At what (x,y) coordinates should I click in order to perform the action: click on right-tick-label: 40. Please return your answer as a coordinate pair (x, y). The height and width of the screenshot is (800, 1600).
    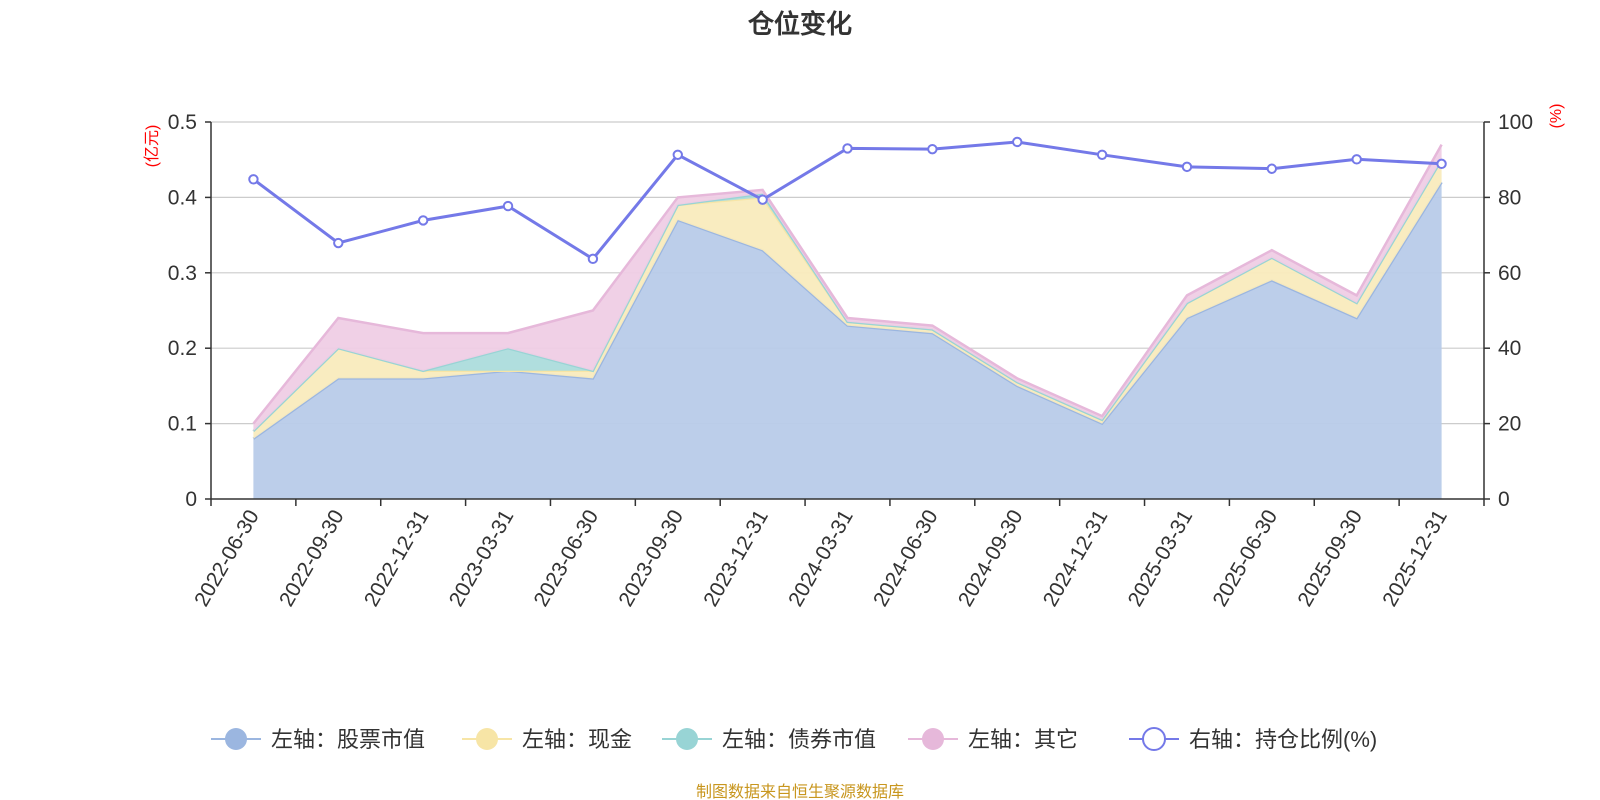
    Looking at the image, I should click on (1509, 348).